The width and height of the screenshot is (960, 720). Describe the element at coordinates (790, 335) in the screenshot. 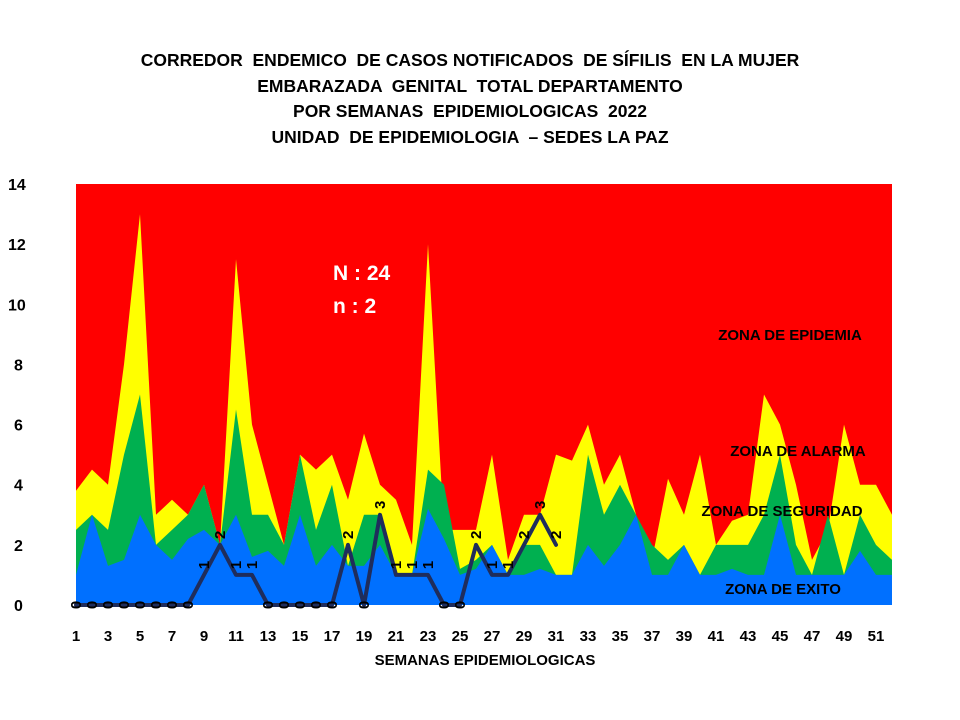

I see `zone-label-epidemia: ZONA DE EPIDEMIA` at that location.